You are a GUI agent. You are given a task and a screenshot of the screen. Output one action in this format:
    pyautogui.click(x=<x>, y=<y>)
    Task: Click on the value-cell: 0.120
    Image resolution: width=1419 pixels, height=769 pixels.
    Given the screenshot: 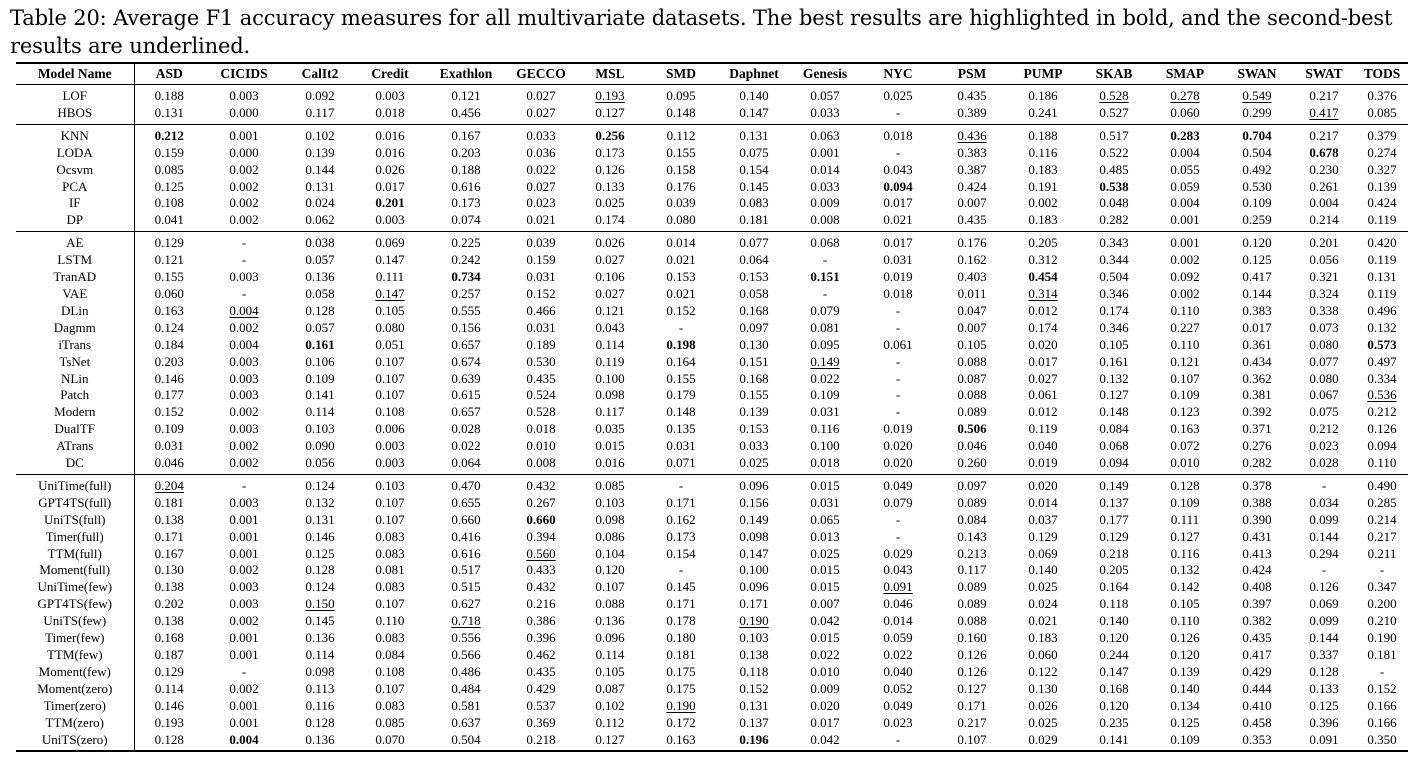 What is the action you would take?
    pyautogui.click(x=1114, y=638)
    